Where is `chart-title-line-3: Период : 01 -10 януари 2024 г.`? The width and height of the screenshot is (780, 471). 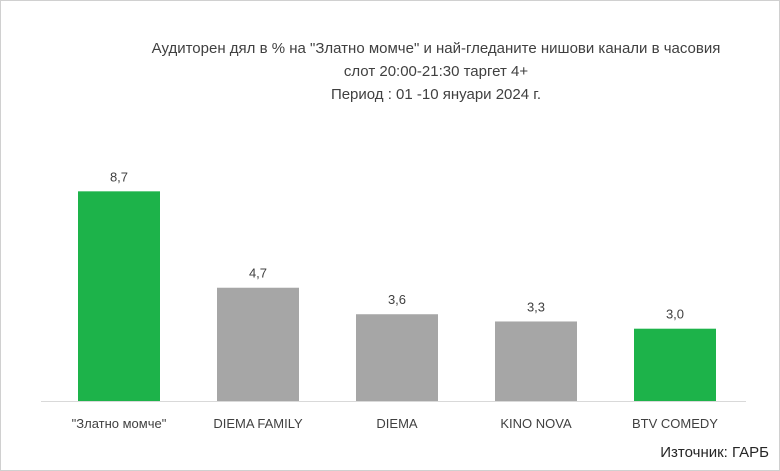 chart-title-line-3: Период : 01 -10 януари 2024 г. is located at coordinates (436, 94).